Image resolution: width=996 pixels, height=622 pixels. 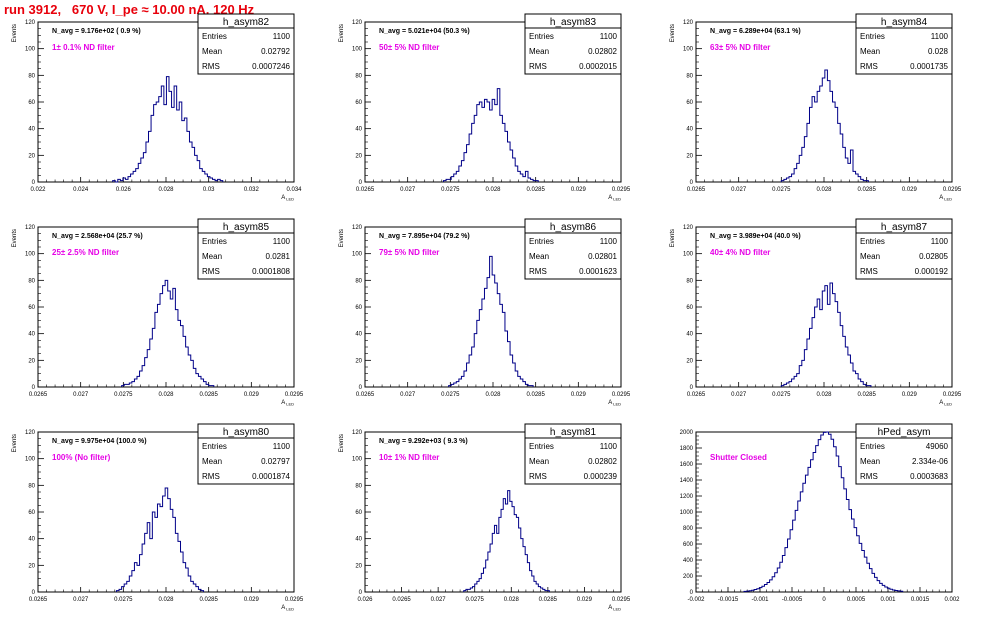 What do you see at coordinates (688, 577) in the screenshot?
I see `y-tick-label: 200` at bounding box center [688, 577].